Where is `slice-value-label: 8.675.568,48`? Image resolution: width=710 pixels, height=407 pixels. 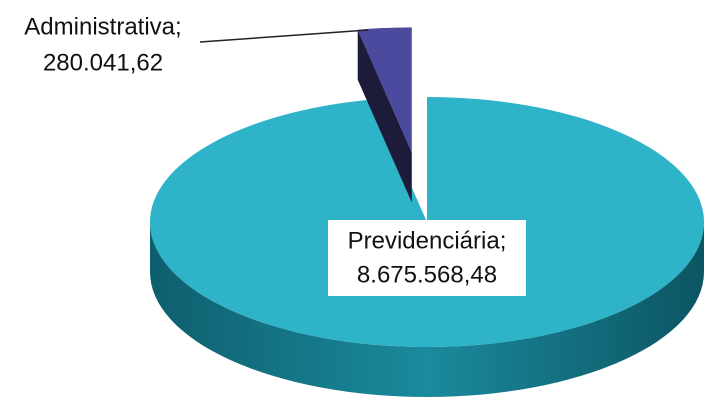 slice-value-label: 8.675.568,48 is located at coordinates (427, 274).